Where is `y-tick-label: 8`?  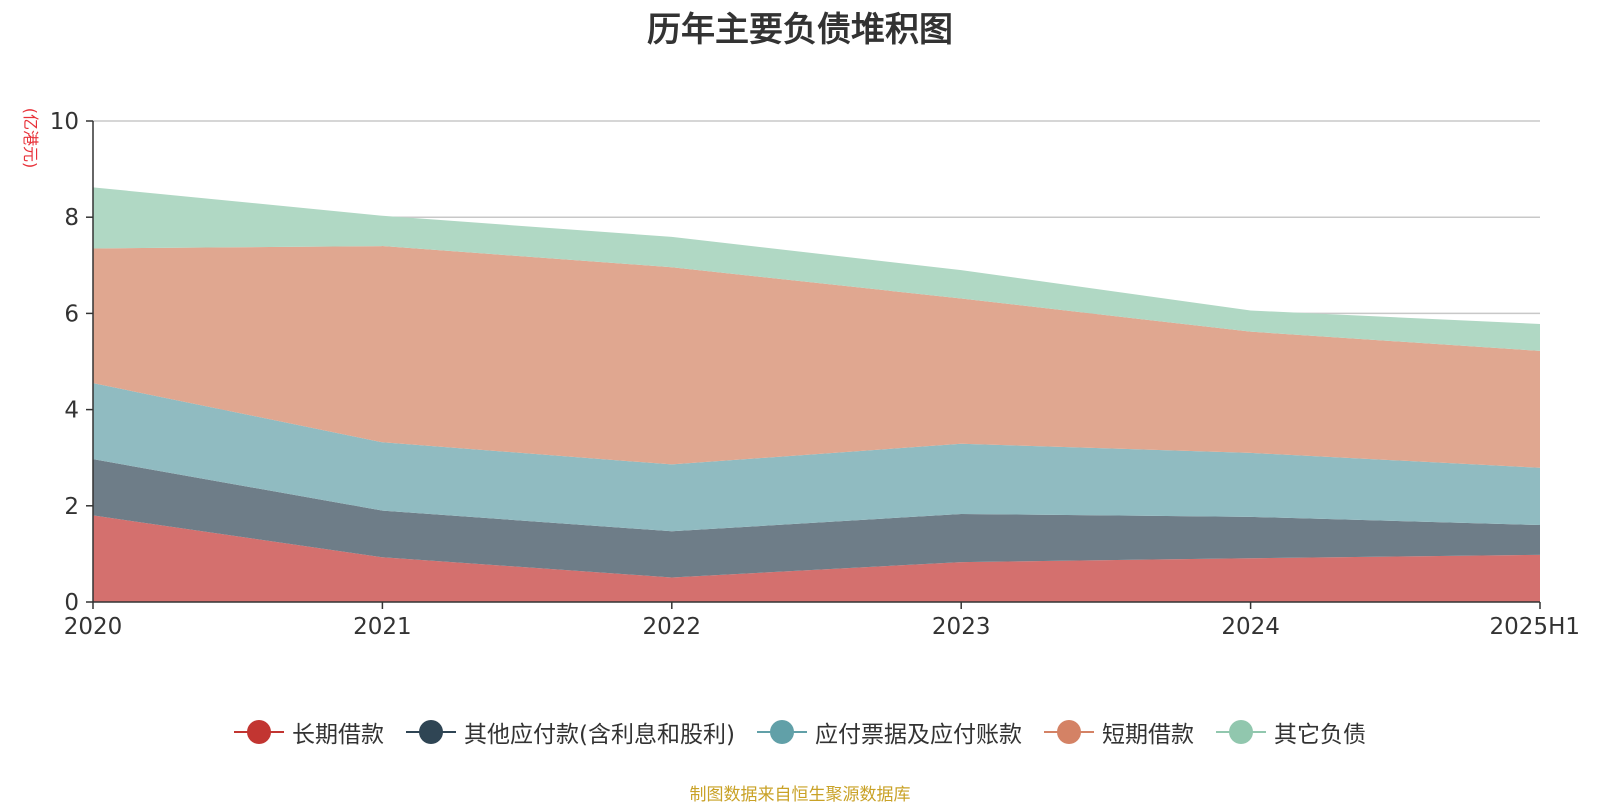
y-tick-label: 8 is located at coordinates (71, 218).